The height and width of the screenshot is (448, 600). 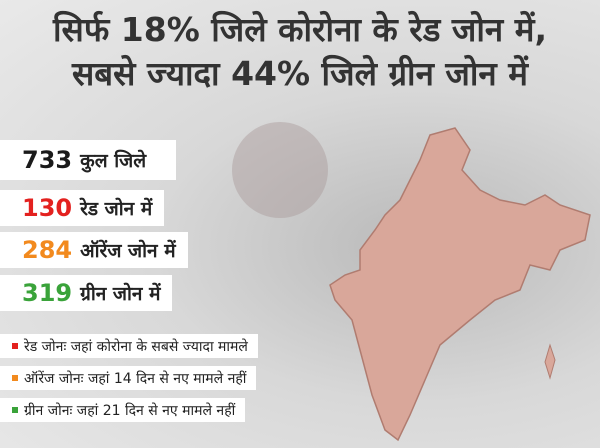 I want to click on stat-row: 733 कुल जिले, so click(x=88, y=160).